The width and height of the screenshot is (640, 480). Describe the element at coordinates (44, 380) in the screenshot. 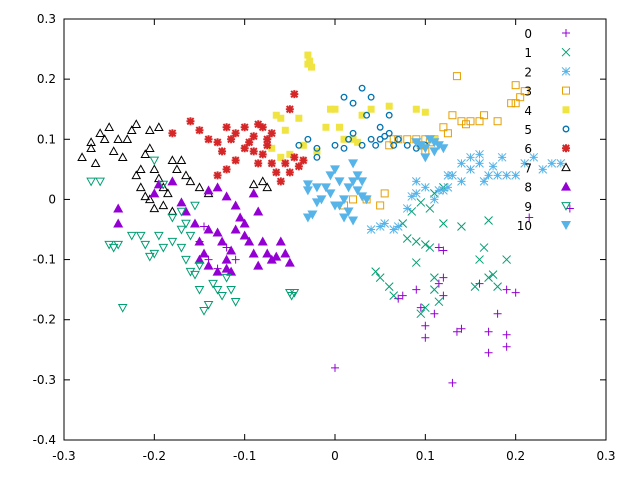

I see `y-tick-label: -0.3` at that location.